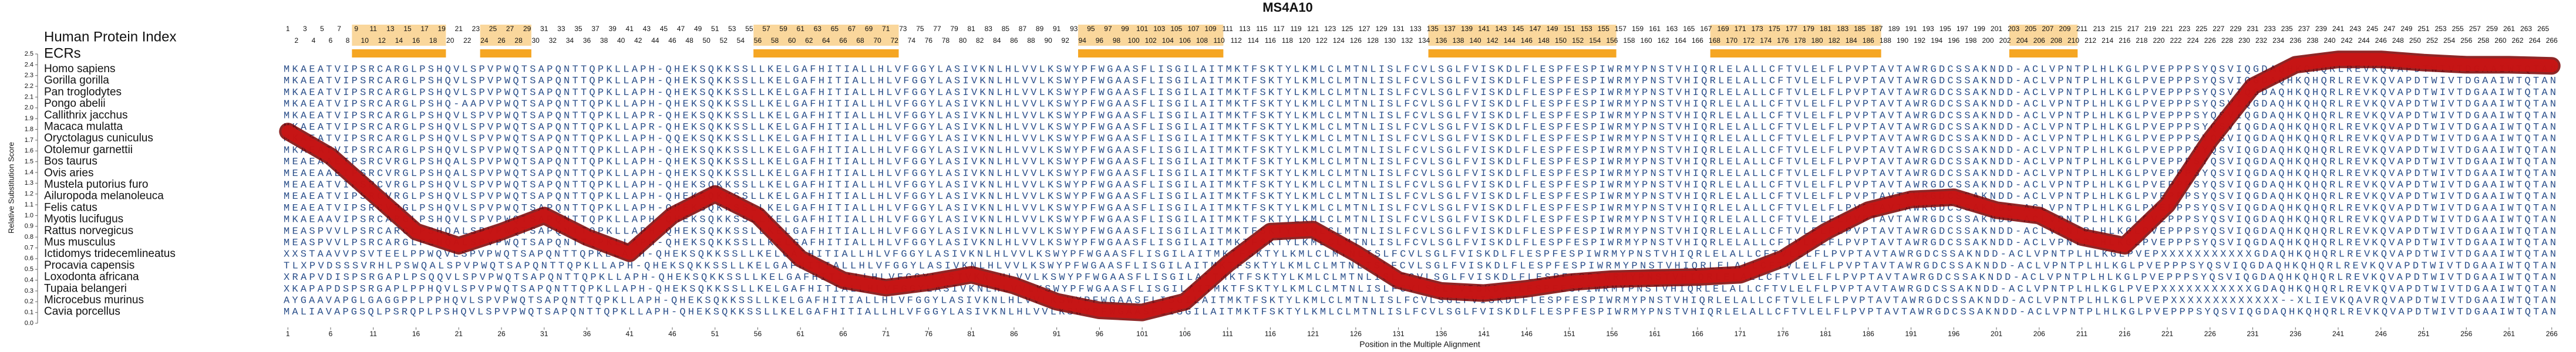 Image resolution: width=2576 pixels, height=352 pixels. What do you see at coordinates (374, 334) in the screenshot?
I see `x-tick-label: 11` at bounding box center [374, 334].